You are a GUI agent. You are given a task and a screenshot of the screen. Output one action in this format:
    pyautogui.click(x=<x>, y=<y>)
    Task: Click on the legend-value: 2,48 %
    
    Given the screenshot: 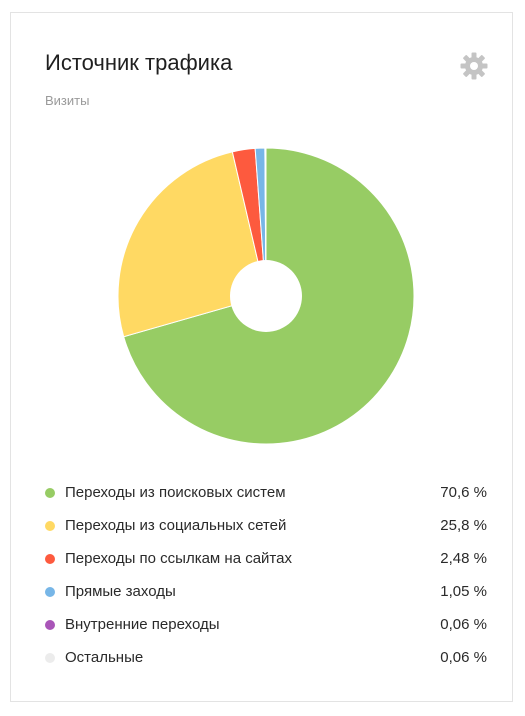 What is the action you would take?
    pyautogui.click(x=463, y=558)
    